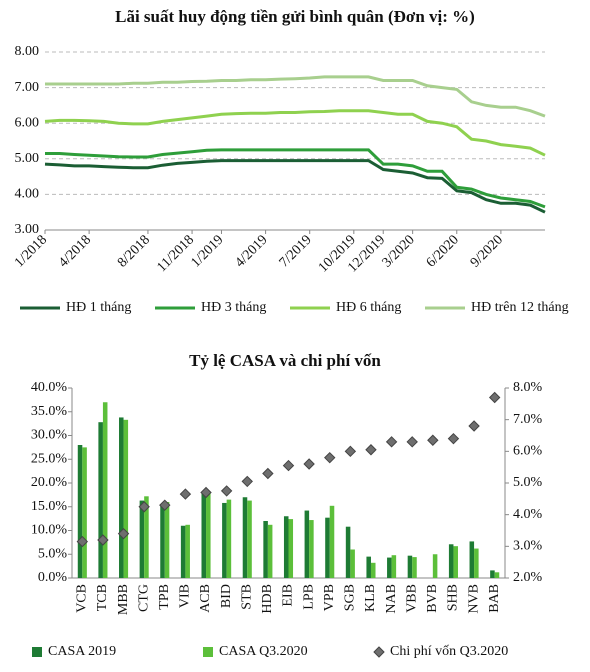  What do you see at coordinates (175, 253) in the screenshot?
I see `x-tick-label: 11/2018` at bounding box center [175, 253].